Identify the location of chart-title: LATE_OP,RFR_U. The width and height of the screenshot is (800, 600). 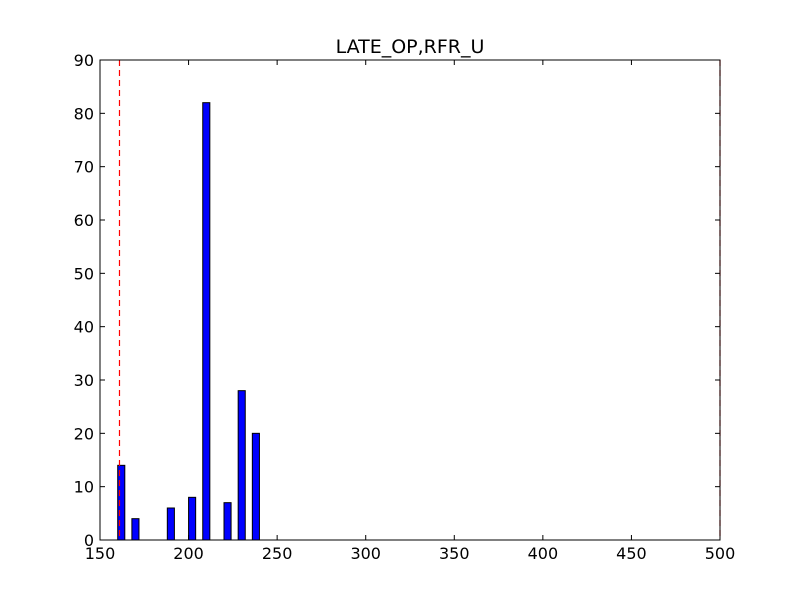
(410, 47).